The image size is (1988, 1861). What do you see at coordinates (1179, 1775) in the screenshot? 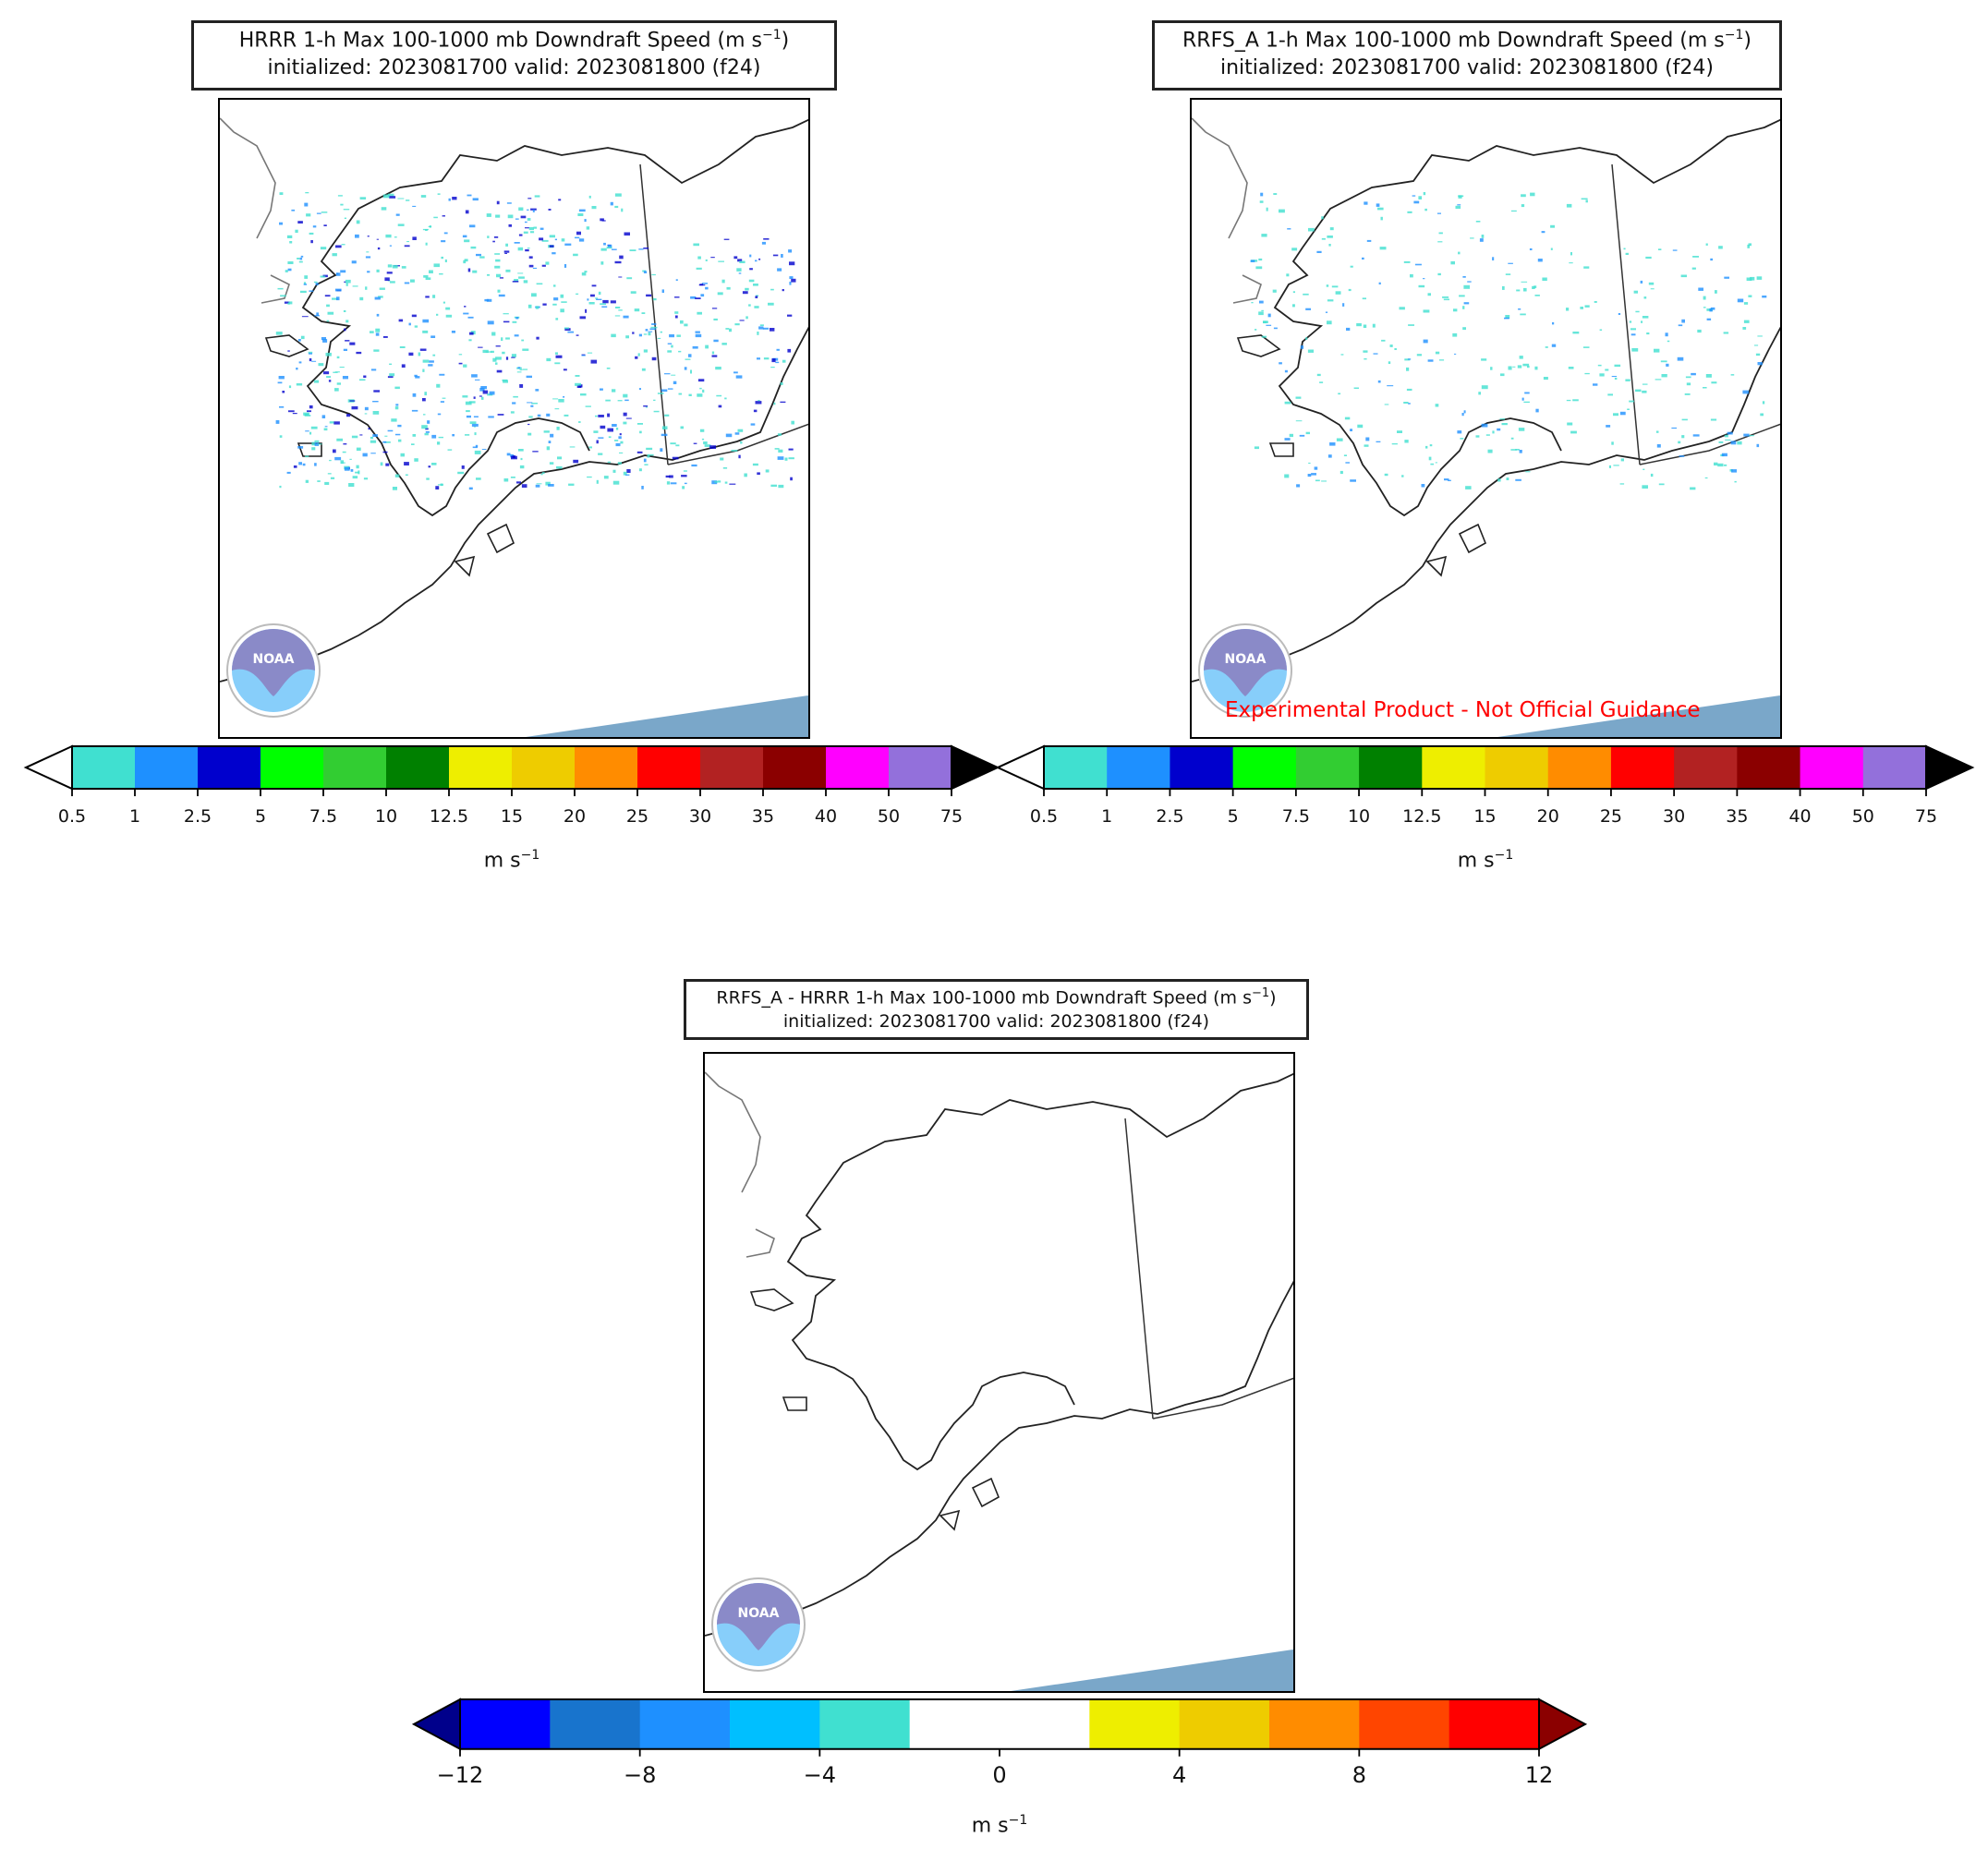
I see `colorbar-tick-label: 4` at bounding box center [1179, 1775].